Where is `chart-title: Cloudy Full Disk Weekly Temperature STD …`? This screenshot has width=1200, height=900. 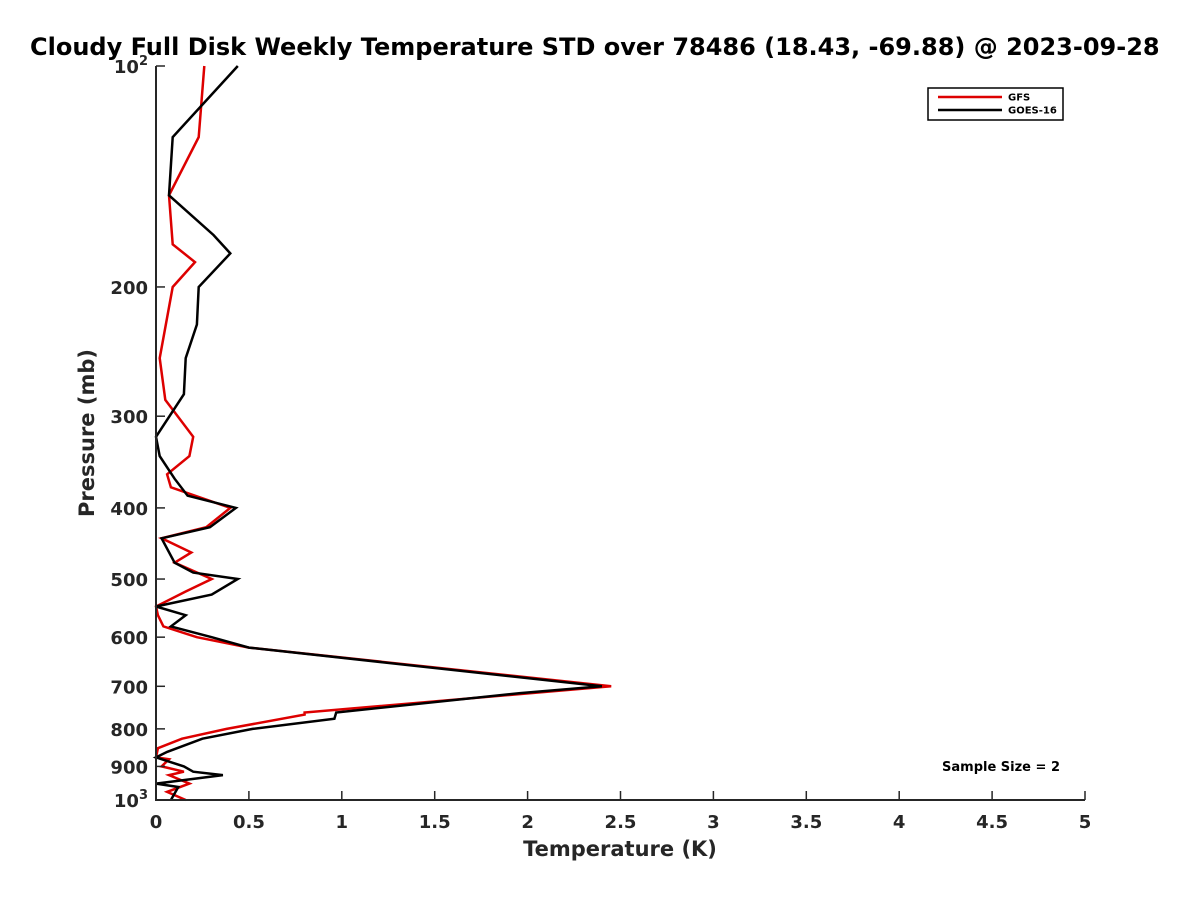
chart-title: Cloudy Full Disk Weekly Temperature STD … is located at coordinates (595, 47).